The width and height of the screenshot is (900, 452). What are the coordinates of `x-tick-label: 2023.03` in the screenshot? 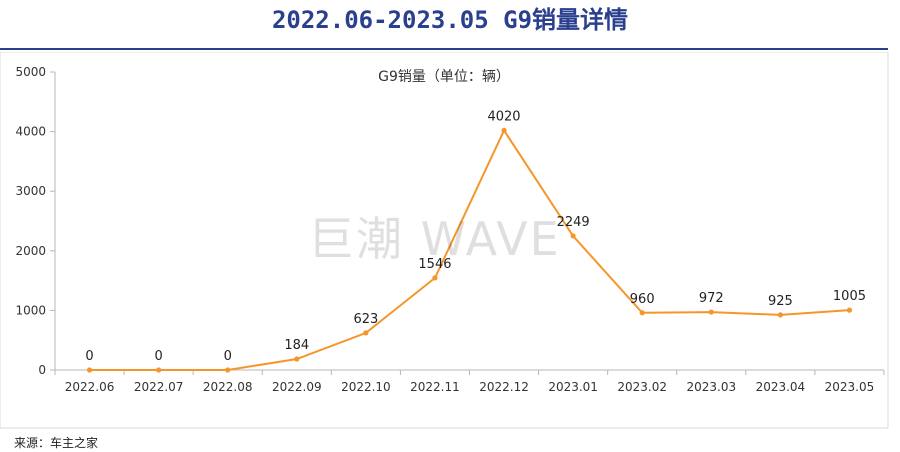 It's located at (711, 387).